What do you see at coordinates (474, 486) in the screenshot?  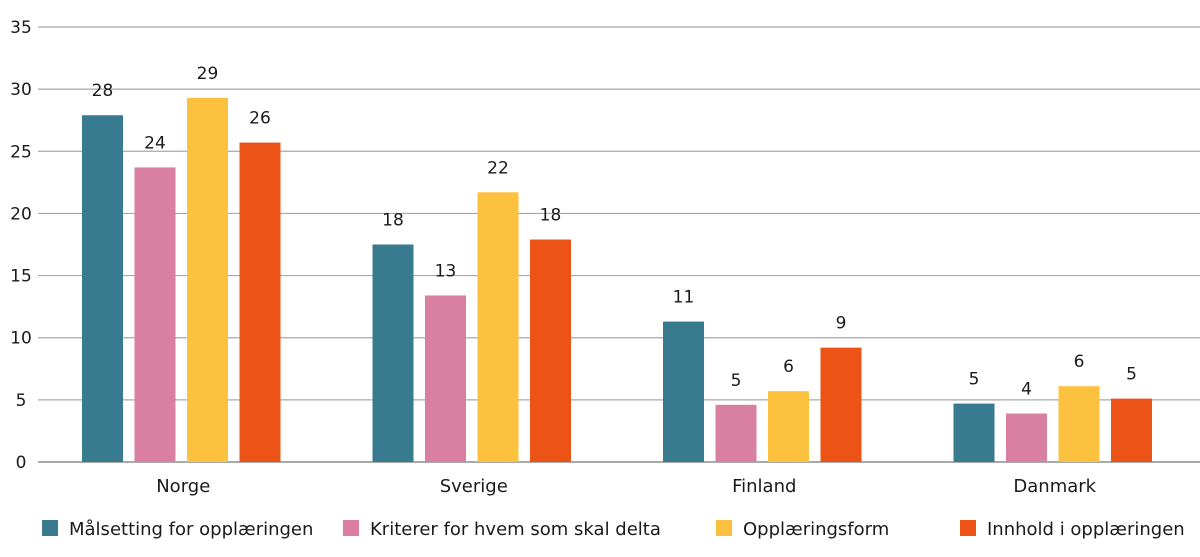 I see `x-category-label: Sverige` at bounding box center [474, 486].